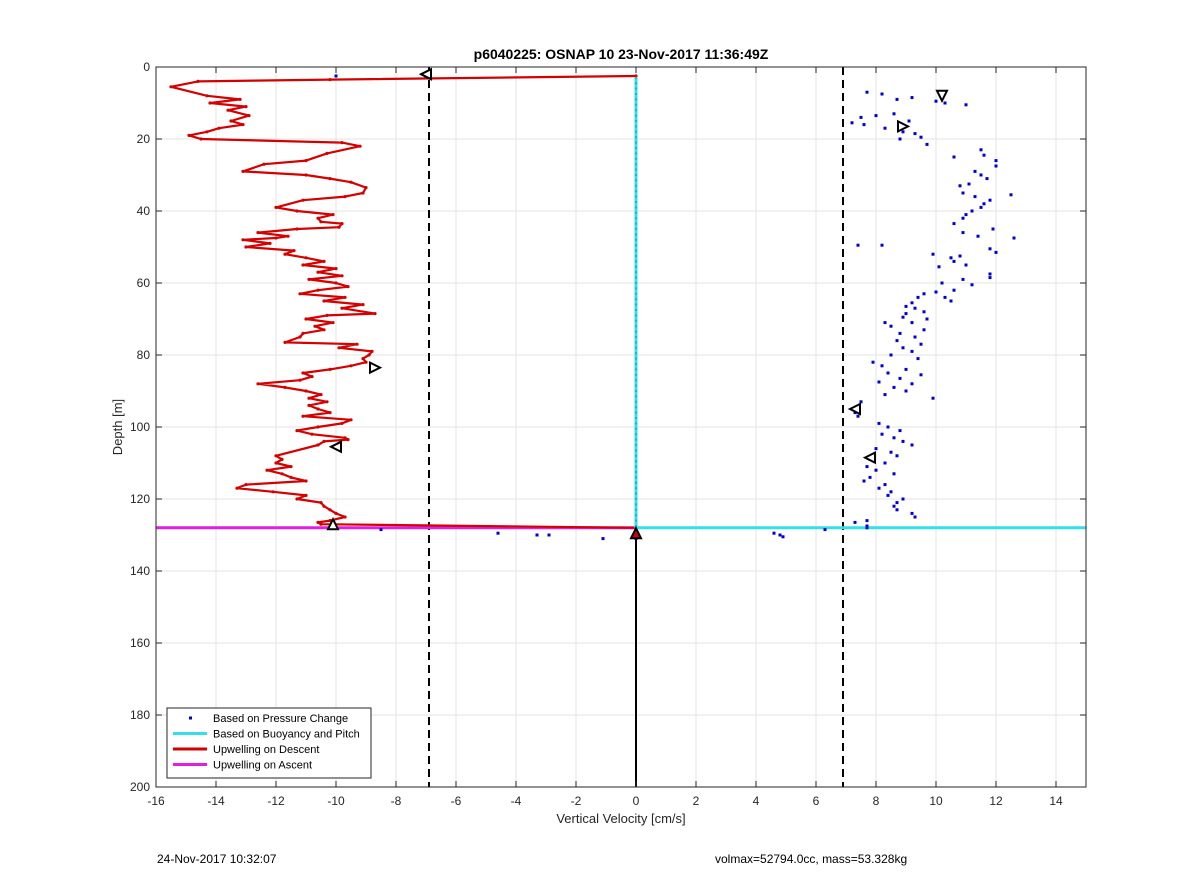  What do you see at coordinates (190, 718) in the screenshot?
I see `legend-swatch-dot` at bounding box center [190, 718].